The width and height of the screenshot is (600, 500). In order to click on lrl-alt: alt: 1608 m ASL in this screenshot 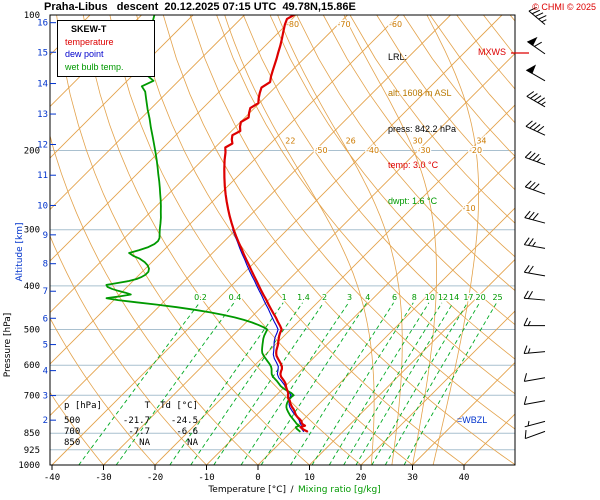, I will do `click(420, 93)`.